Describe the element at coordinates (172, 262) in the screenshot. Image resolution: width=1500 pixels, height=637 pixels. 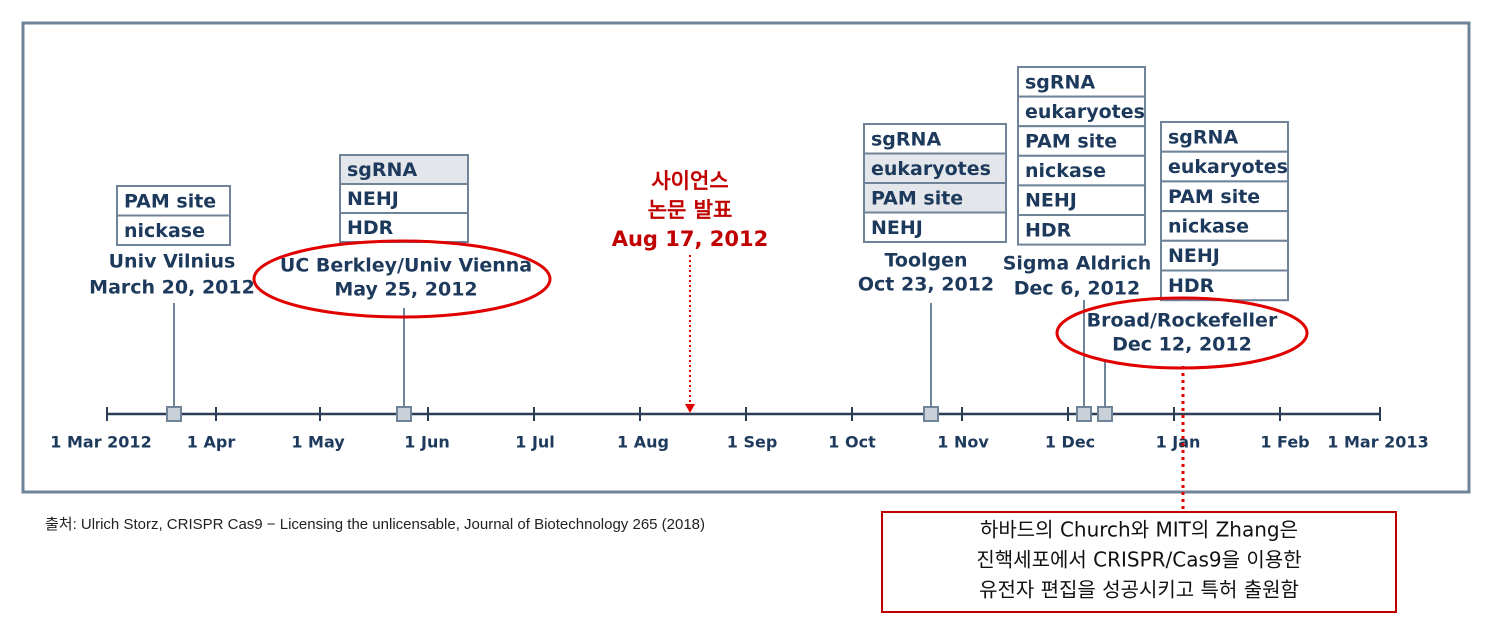
I see `event-name: Univ Vilnius` at that location.